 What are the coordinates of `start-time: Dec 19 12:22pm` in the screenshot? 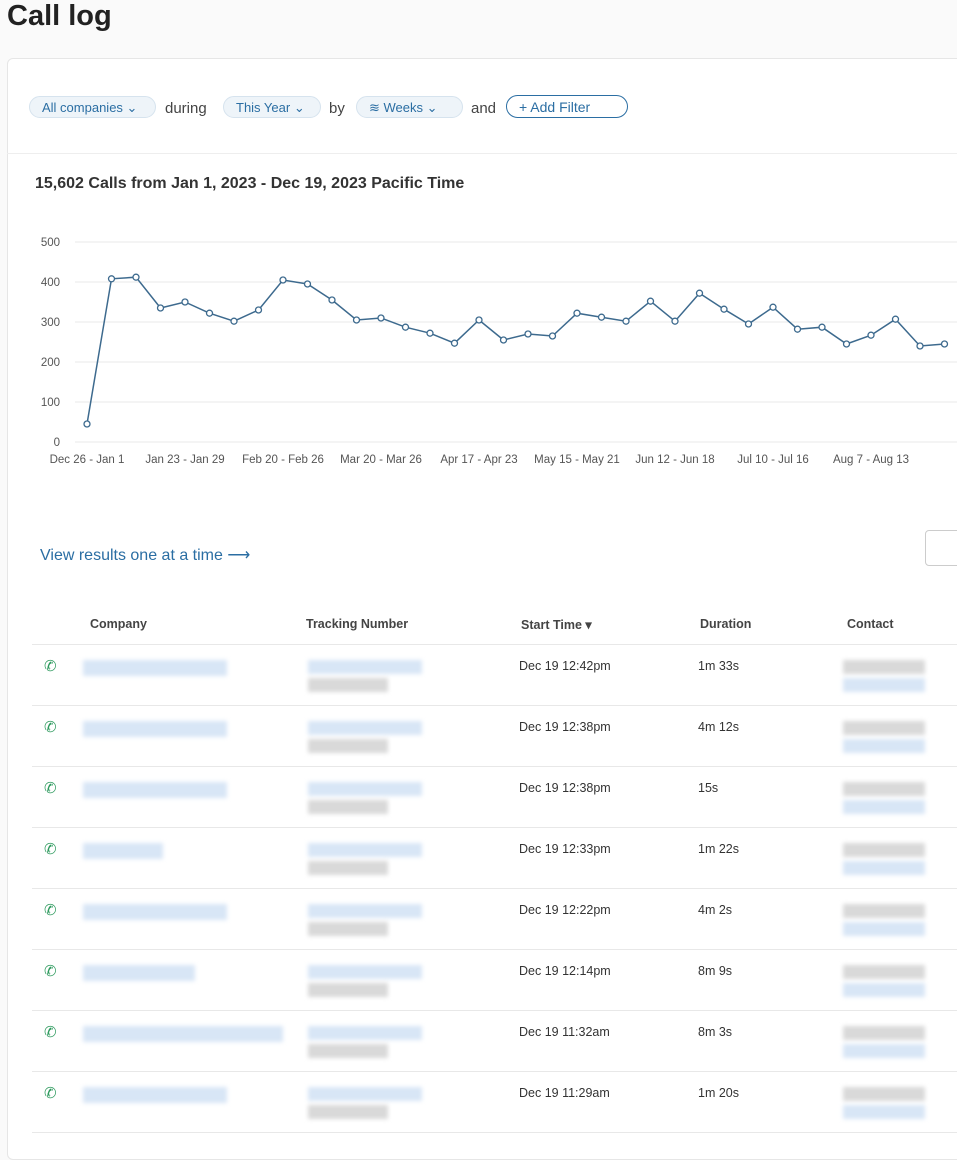 It's located at (565, 910).